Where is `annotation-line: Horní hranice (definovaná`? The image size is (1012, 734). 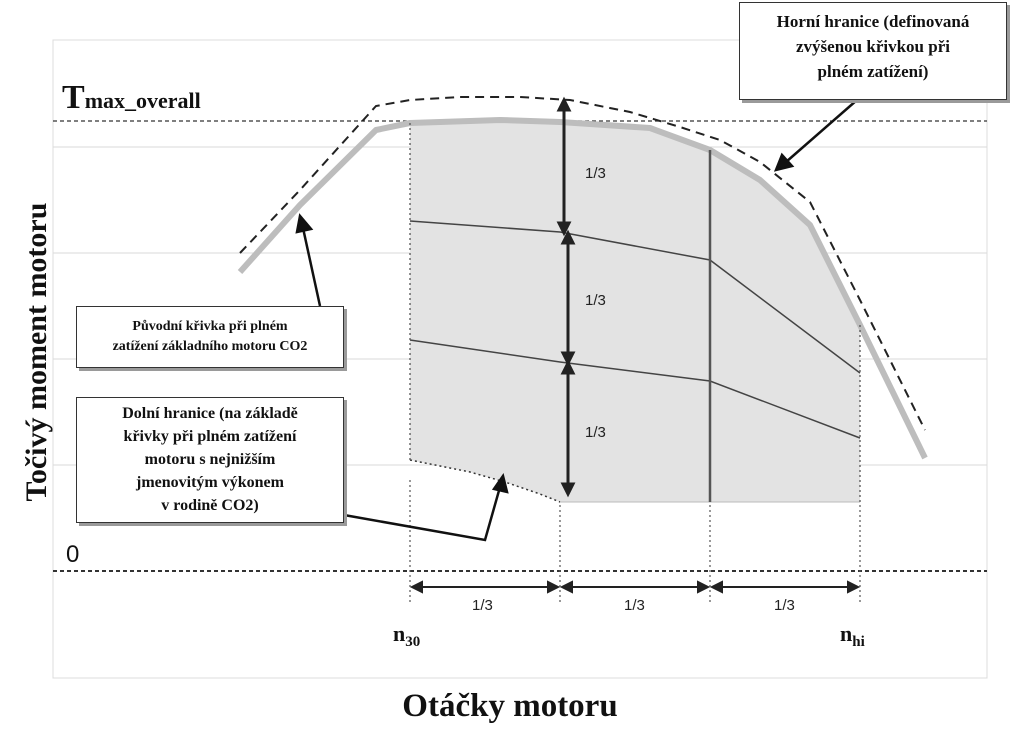
annotation-line: Horní hranice (definovaná is located at coordinates (873, 21).